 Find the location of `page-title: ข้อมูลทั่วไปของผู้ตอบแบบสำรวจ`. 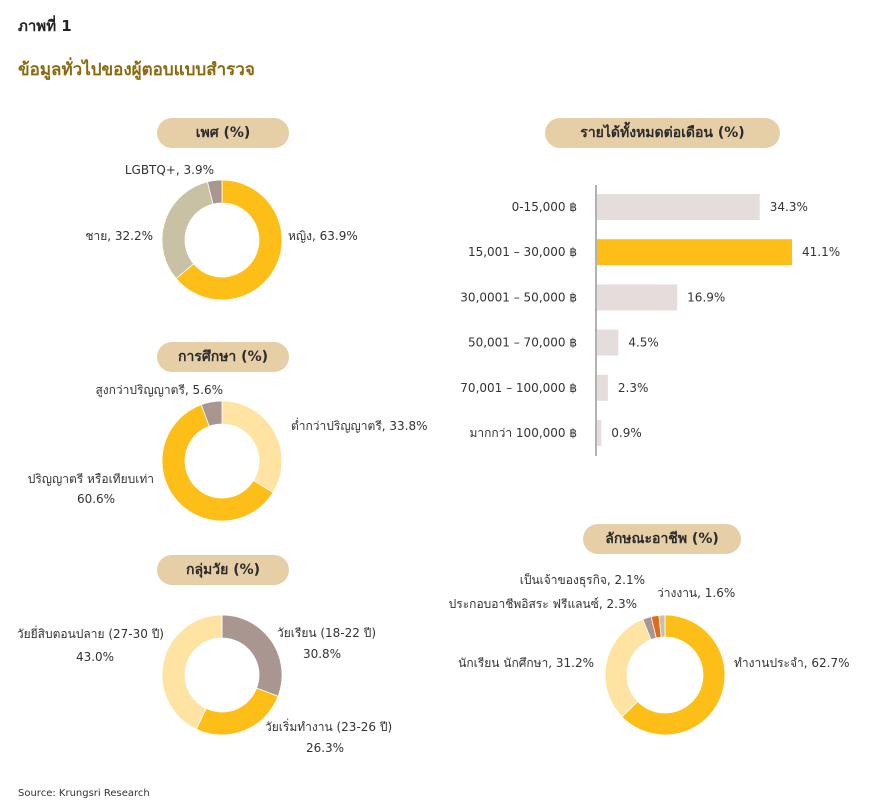

page-title: ข้อมูลทั่วไปของผู้ตอบแบบสำรวจ is located at coordinates (136, 70).